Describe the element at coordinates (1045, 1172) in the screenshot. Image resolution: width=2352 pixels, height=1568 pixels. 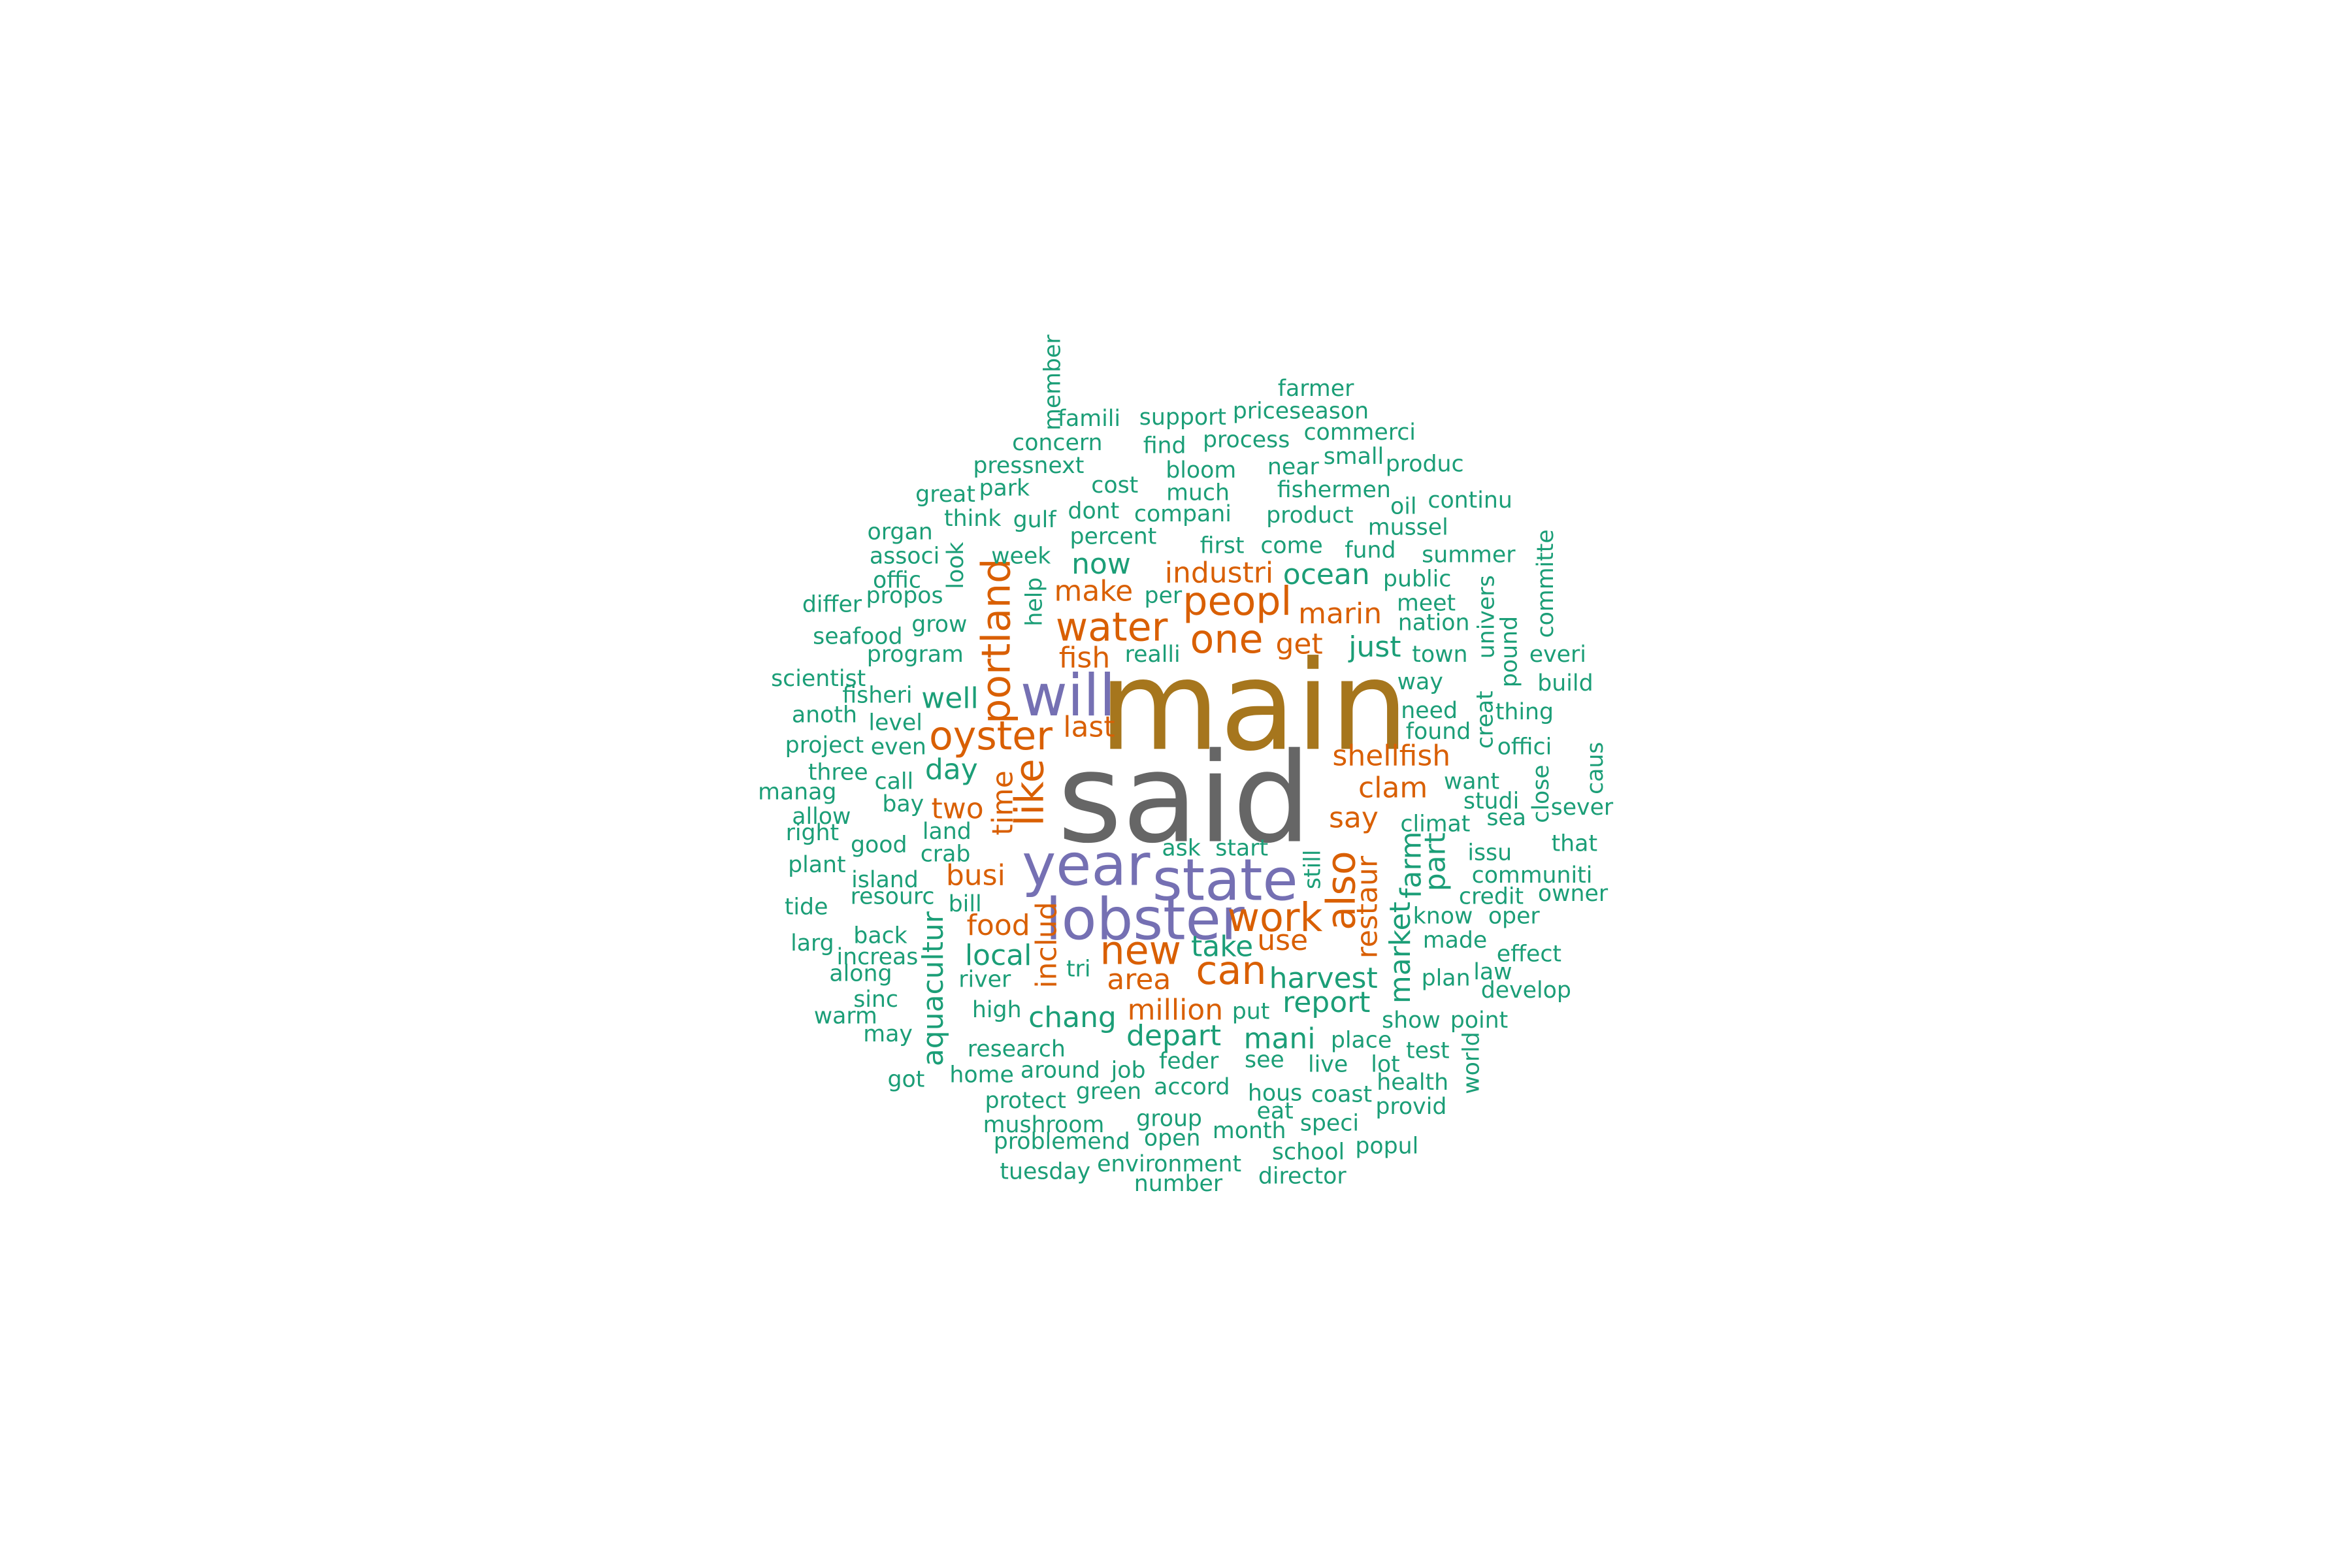
I see `word-tuesday: tuesday` at that location.